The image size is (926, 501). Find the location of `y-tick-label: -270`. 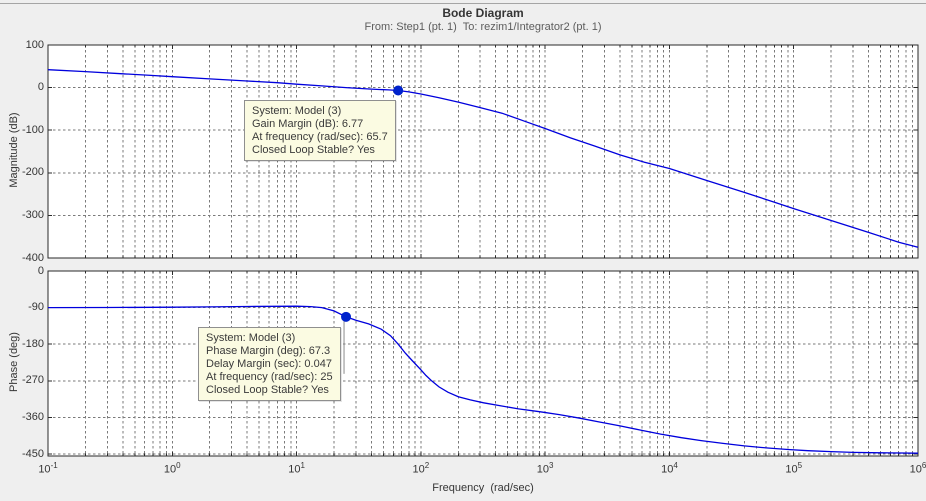

y-tick-label: -270 is located at coordinates (32, 380).